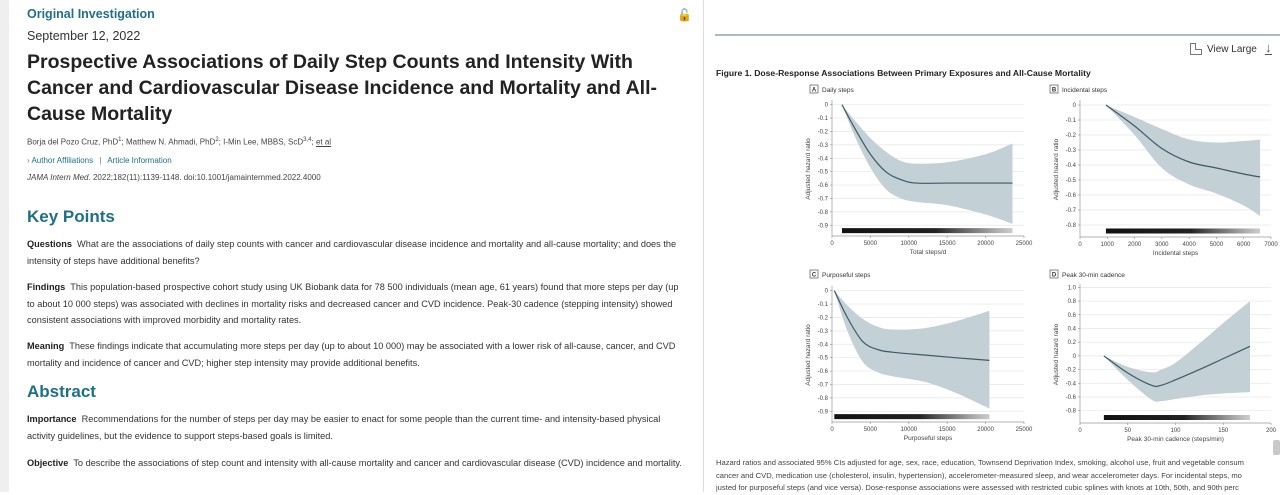  I want to click on view-large-button: View Large, so click(1223, 49).